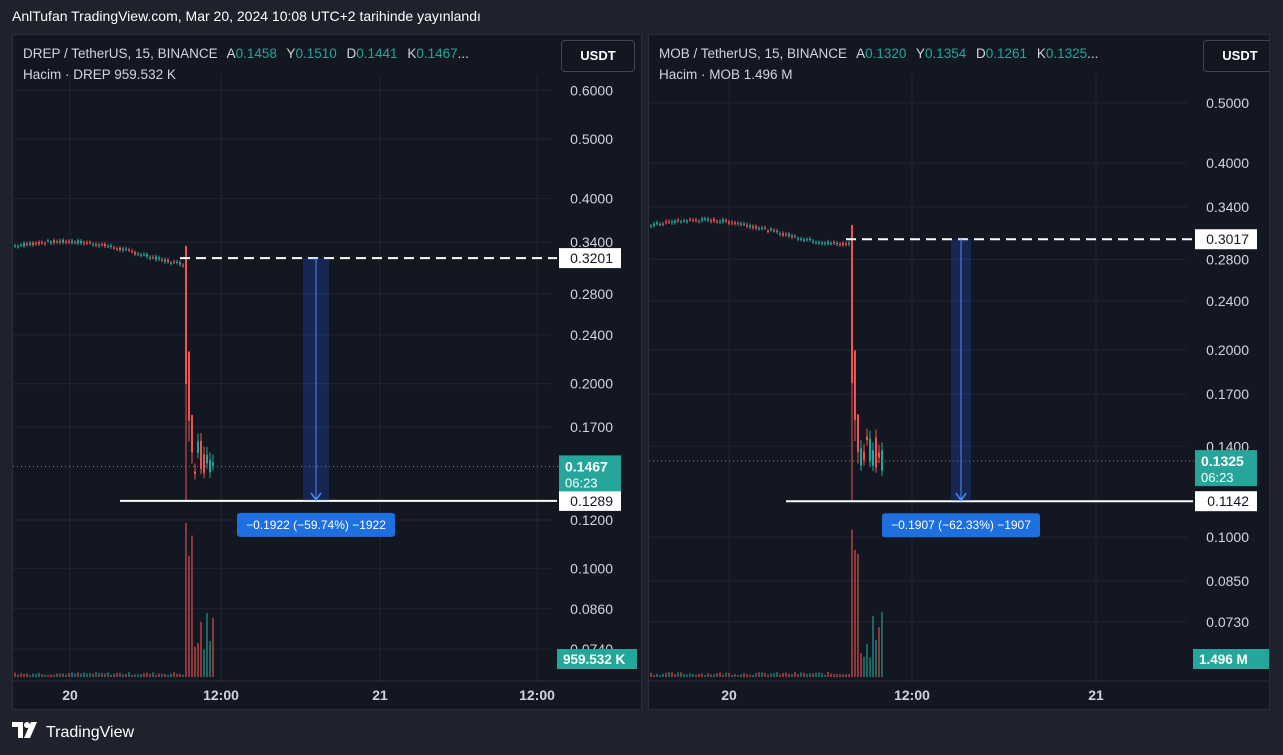  Describe the element at coordinates (1227, 239) in the screenshot. I see `level-badge-label: 0.3017` at that location.